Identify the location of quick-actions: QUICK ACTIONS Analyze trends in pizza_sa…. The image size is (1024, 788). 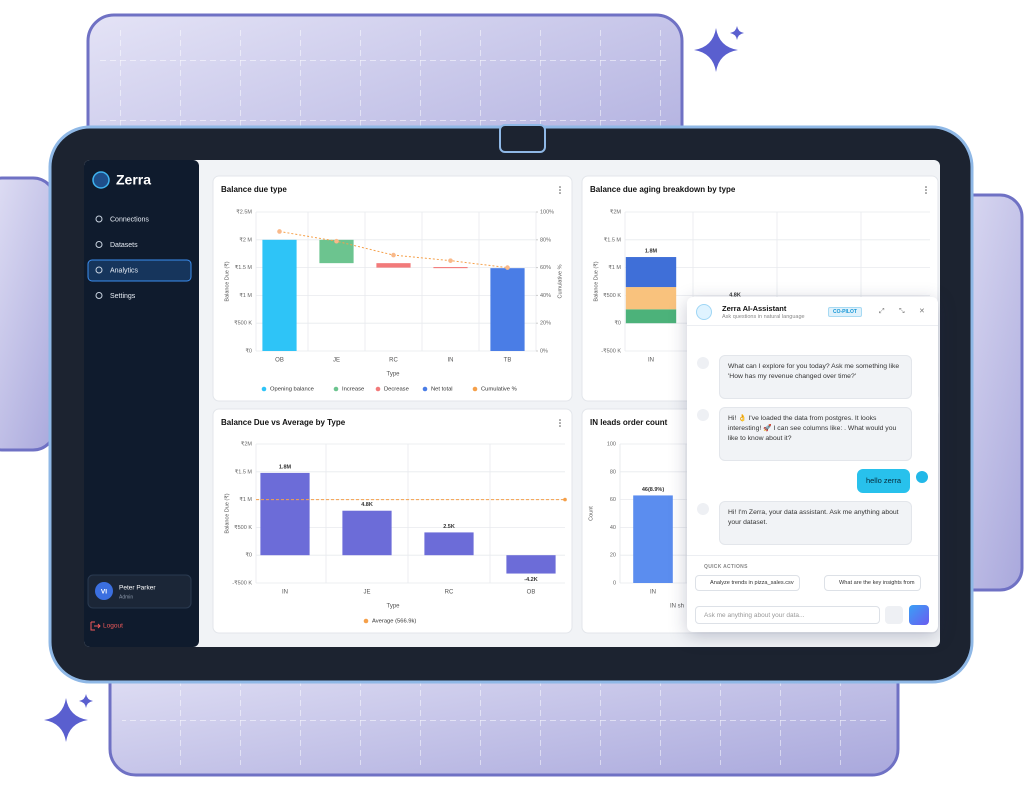
(812, 577).